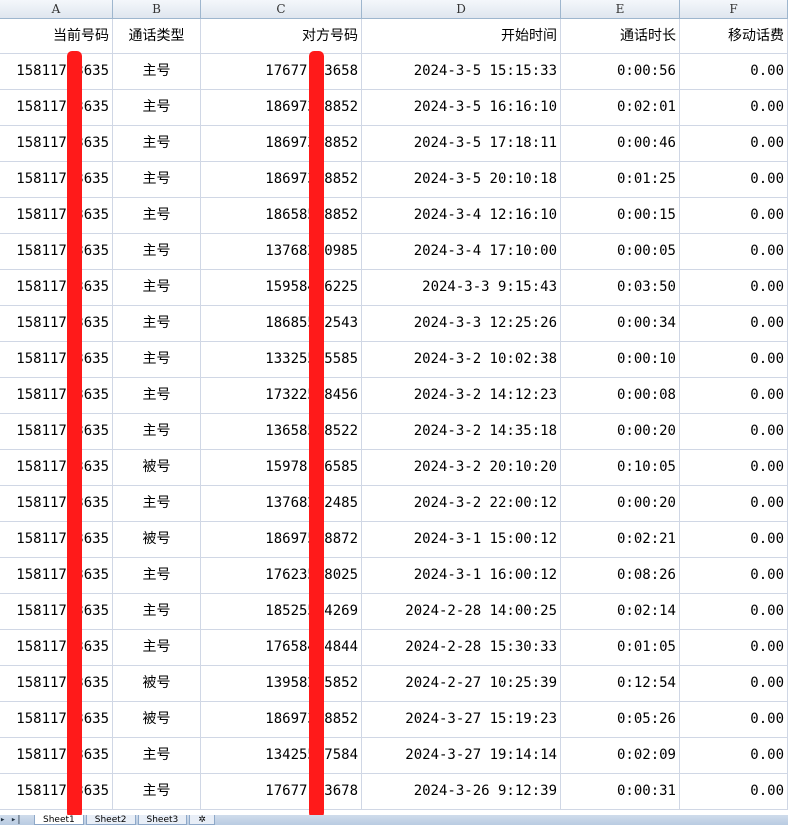  Describe the element at coordinates (620, 9) in the screenshot. I see `column-header-e: E` at that location.